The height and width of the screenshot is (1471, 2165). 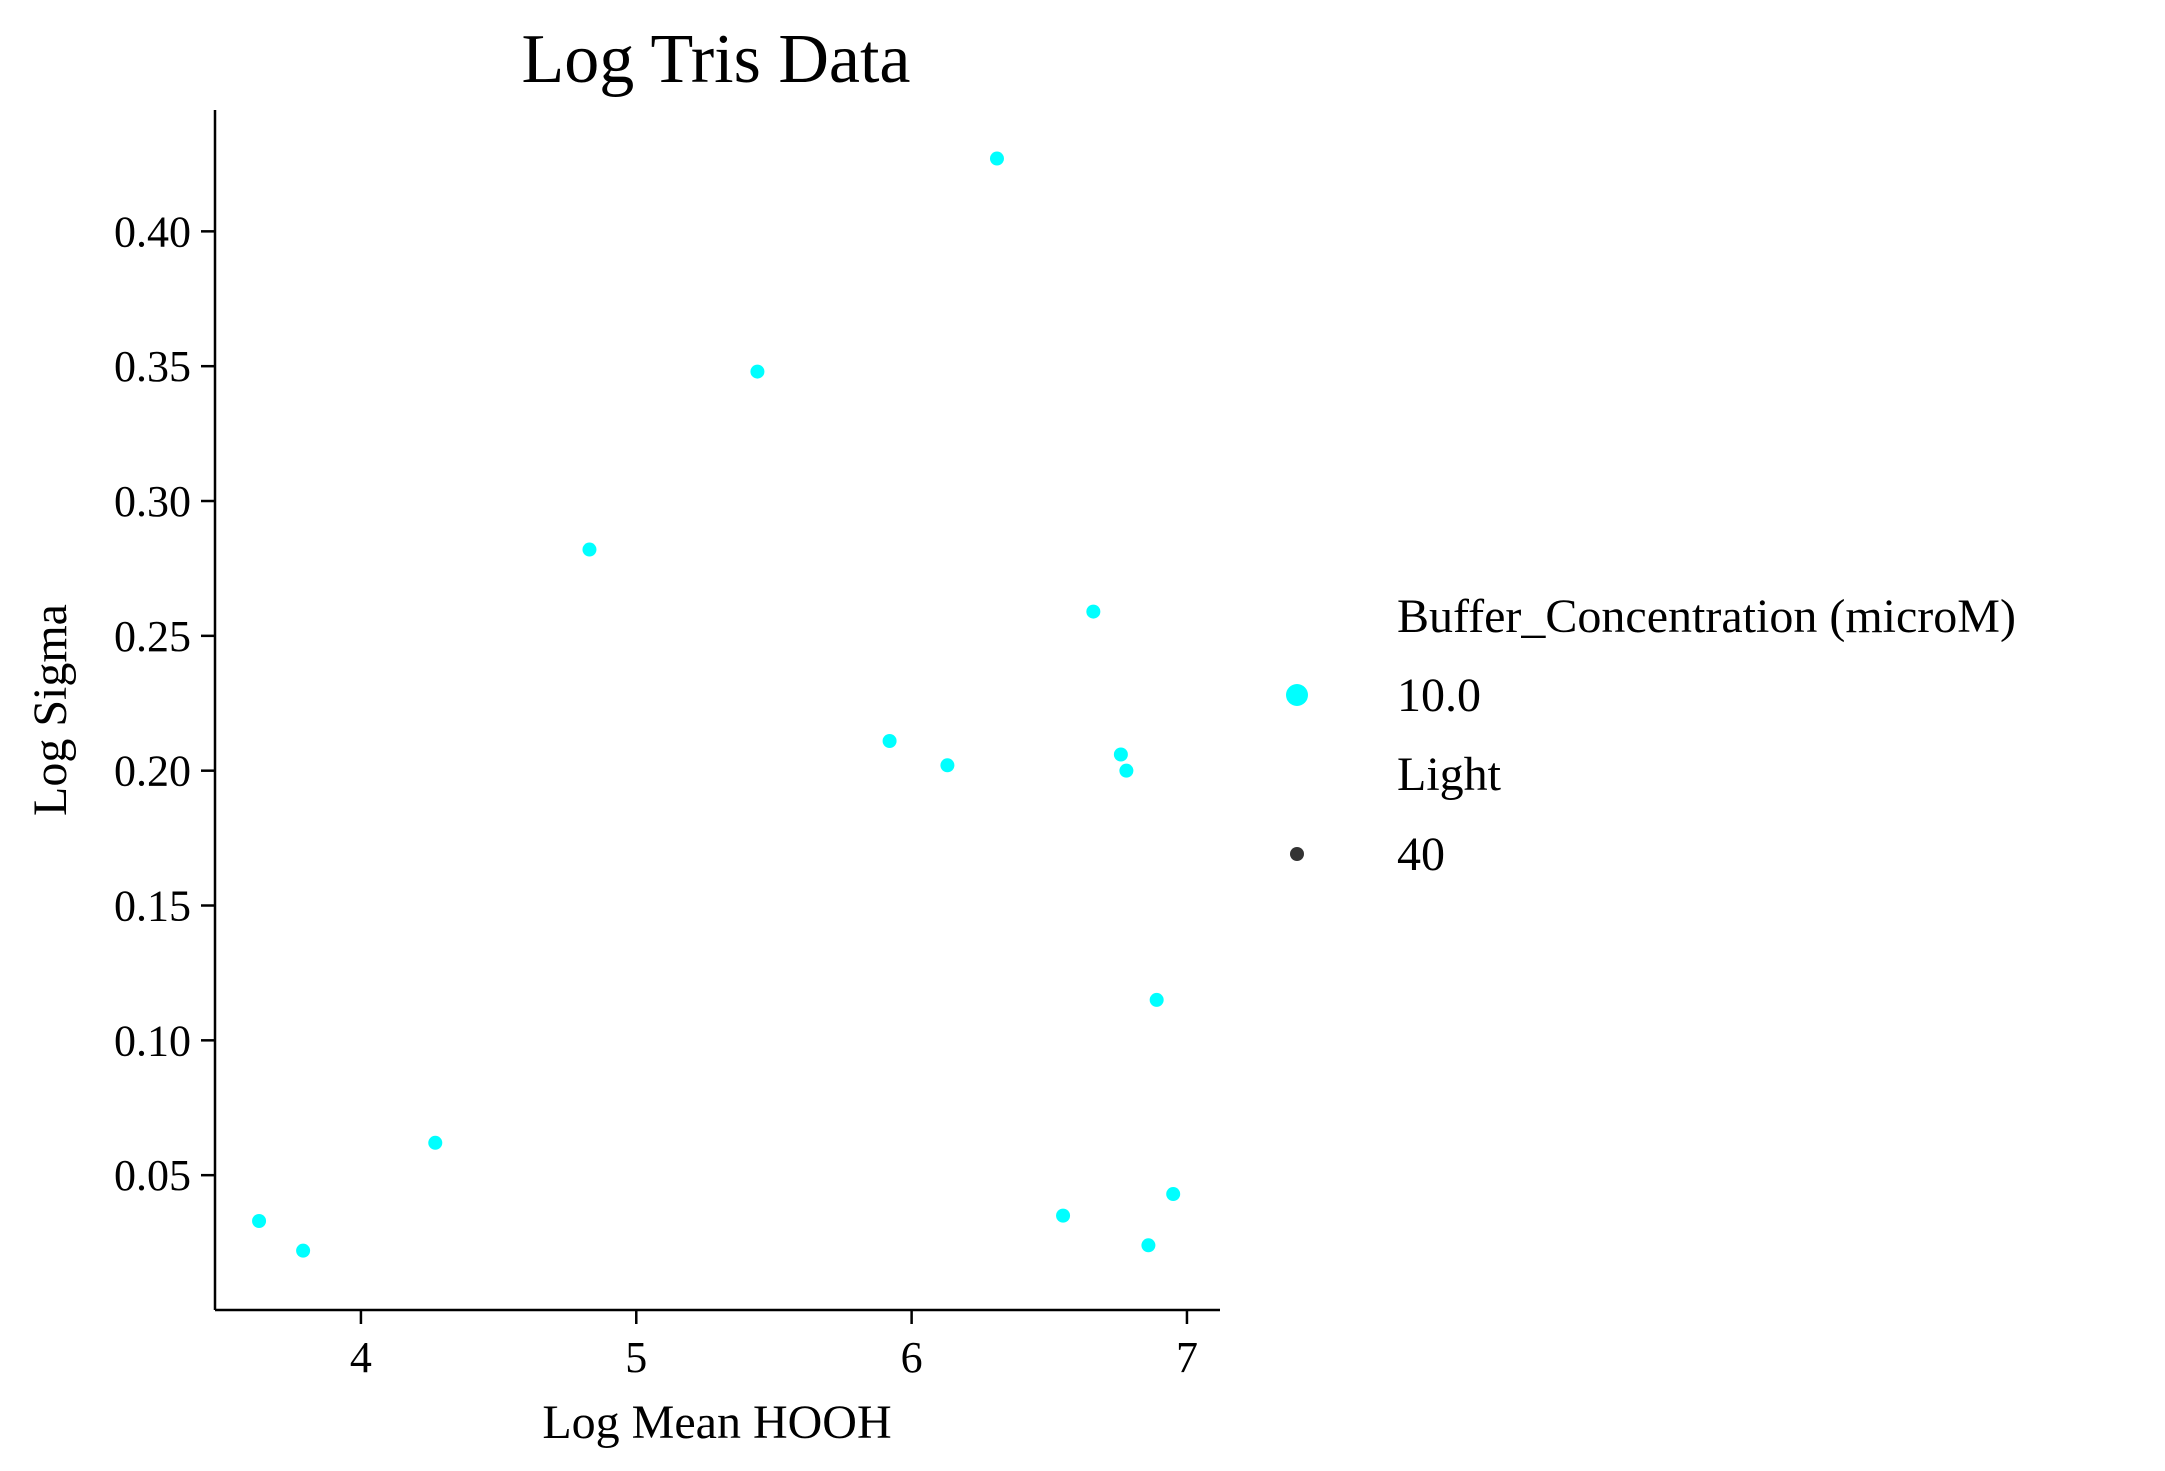 I want to click on y-tick-label-1: 0.10, so click(x=152, y=1040).